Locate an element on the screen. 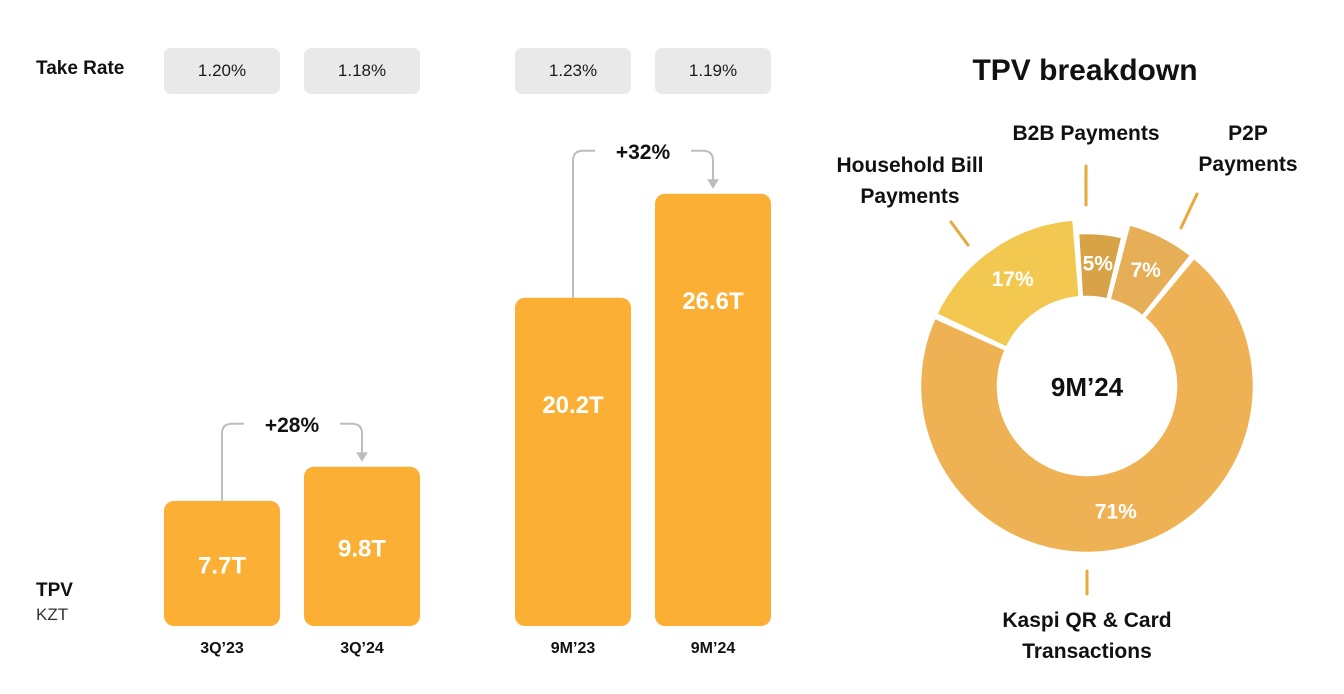 The height and width of the screenshot is (694, 1344). household-bill-label: Household Bill Payments is located at coordinates (910, 181).